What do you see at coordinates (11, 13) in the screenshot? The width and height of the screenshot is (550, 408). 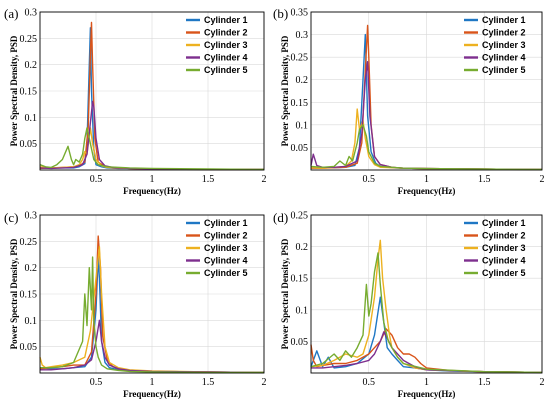 I see `panel-label: (a)` at bounding box center [11, 13].